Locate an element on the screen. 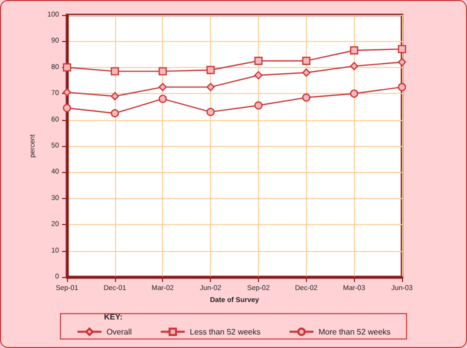  legend-title: KEY: is located at coordinates (113, 317).